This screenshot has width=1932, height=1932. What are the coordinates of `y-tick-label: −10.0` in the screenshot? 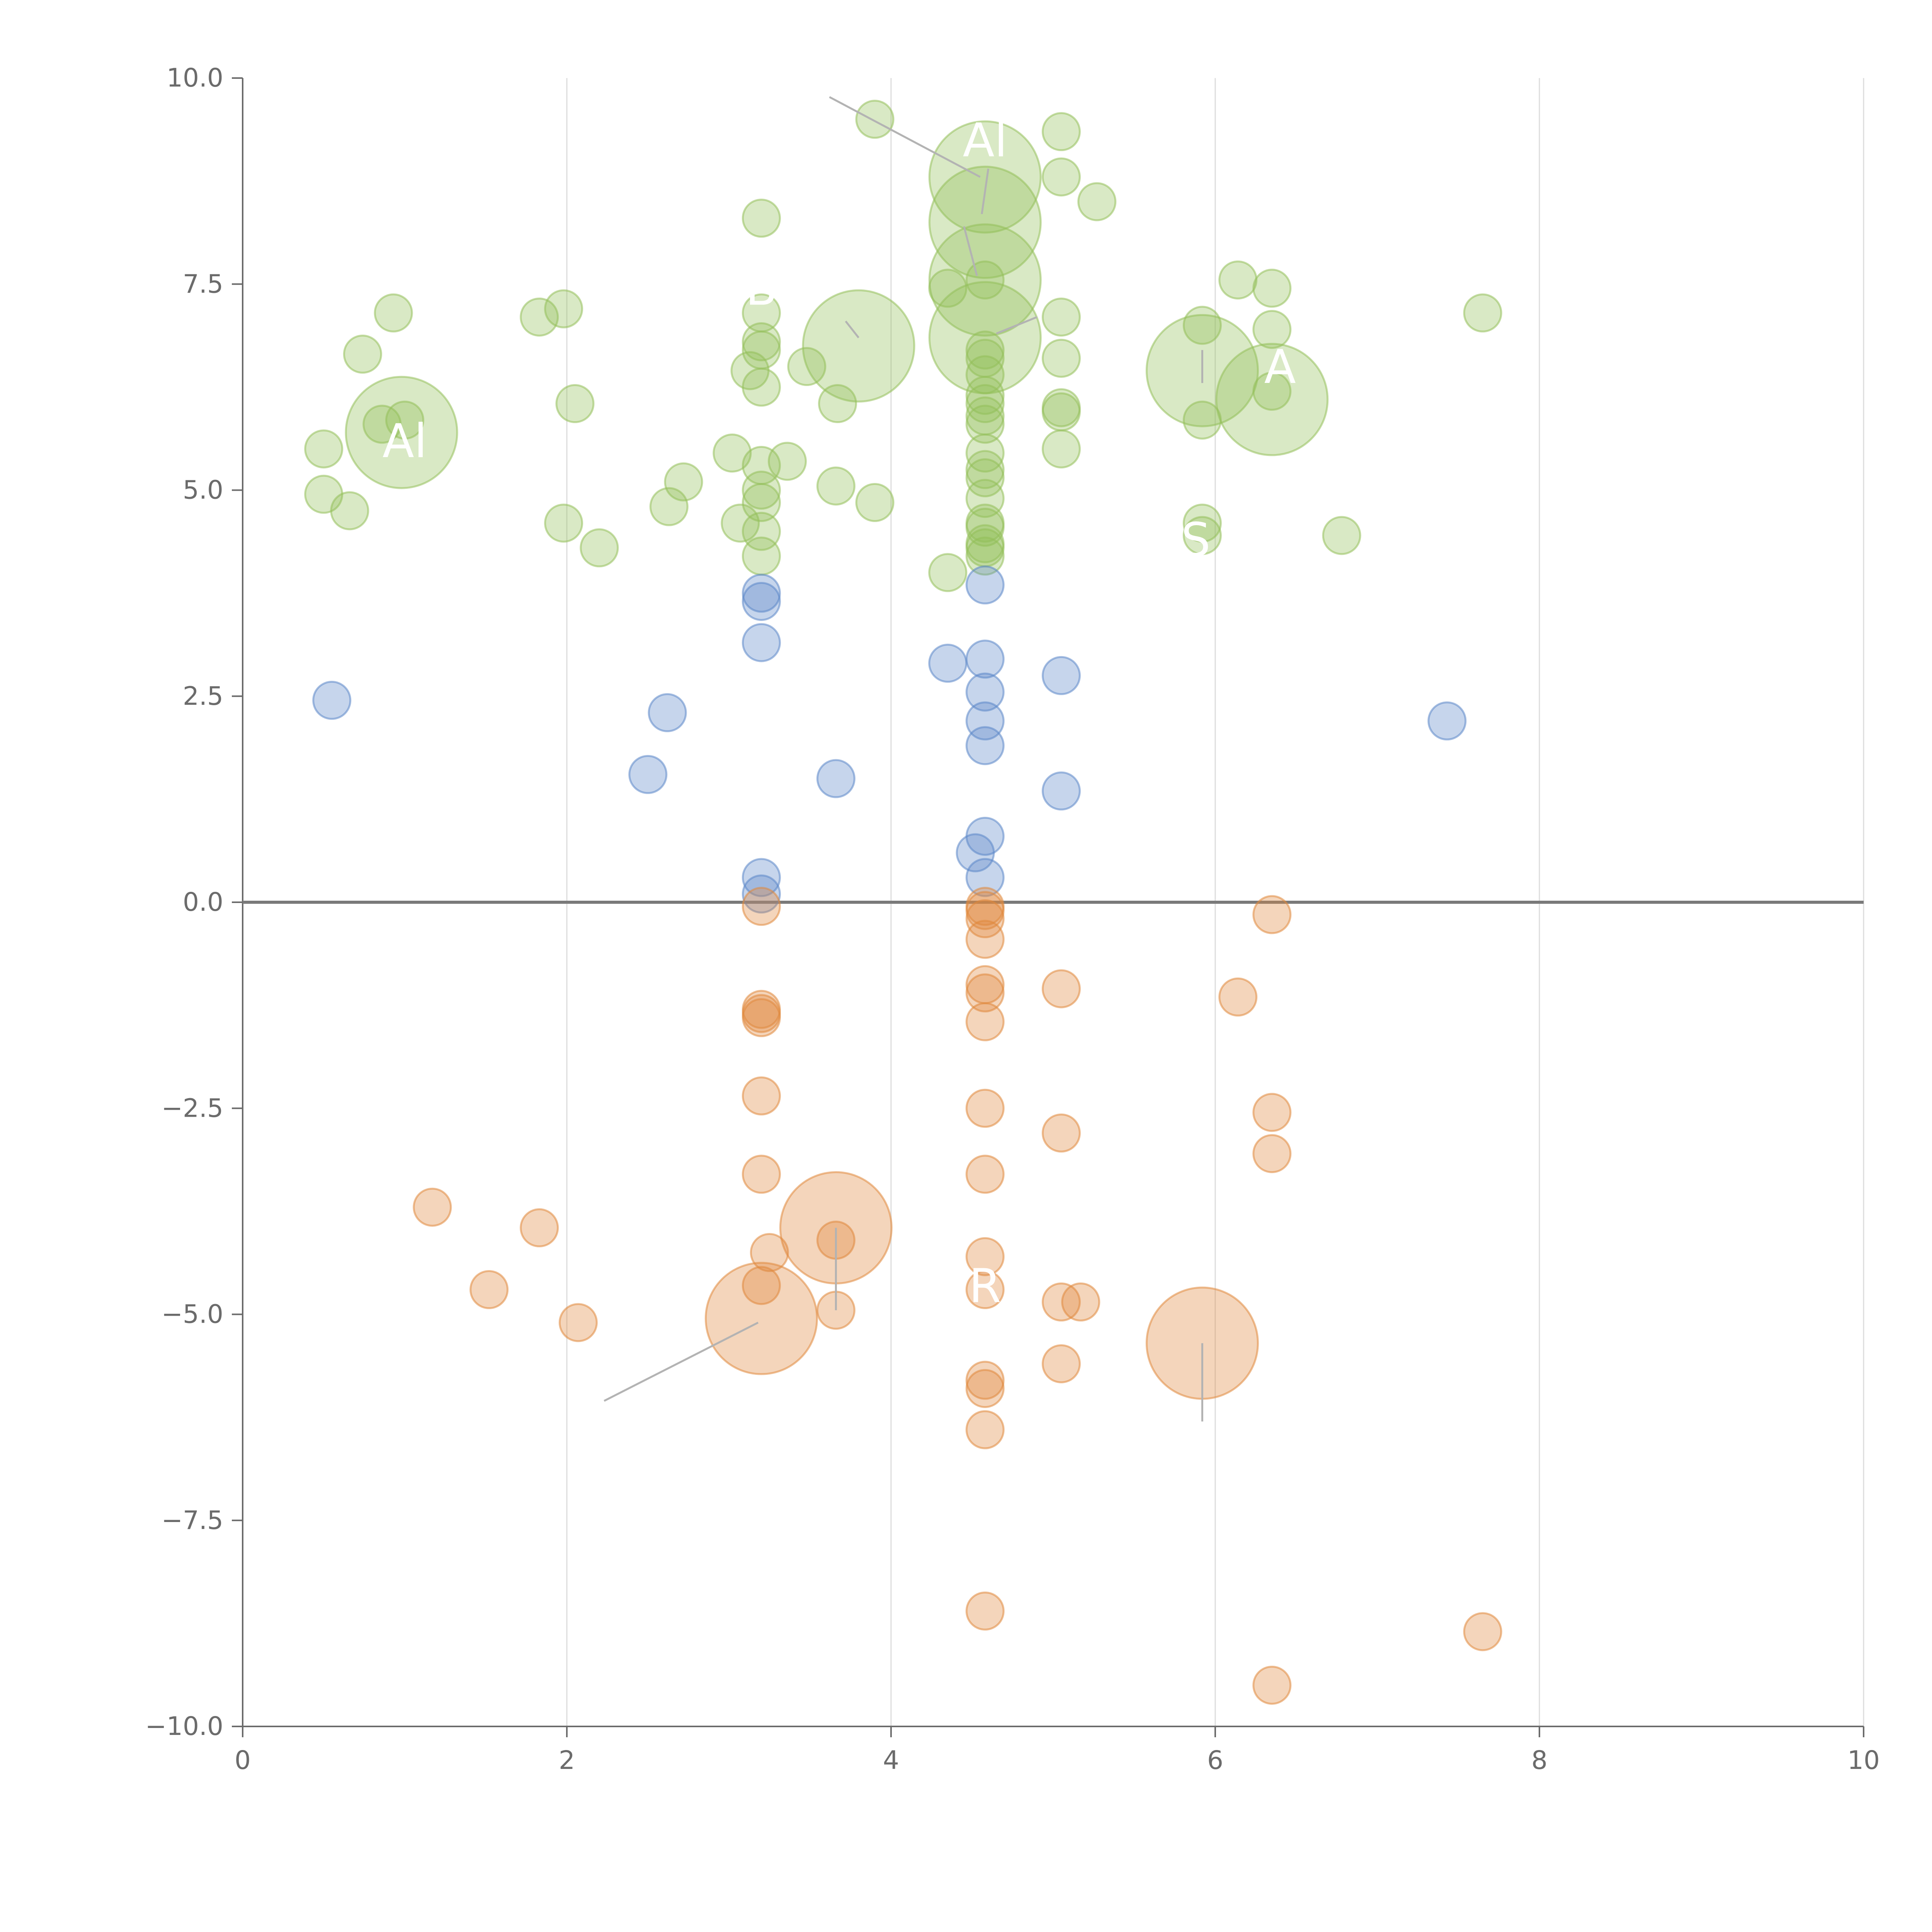 It's located at (184, 1726).